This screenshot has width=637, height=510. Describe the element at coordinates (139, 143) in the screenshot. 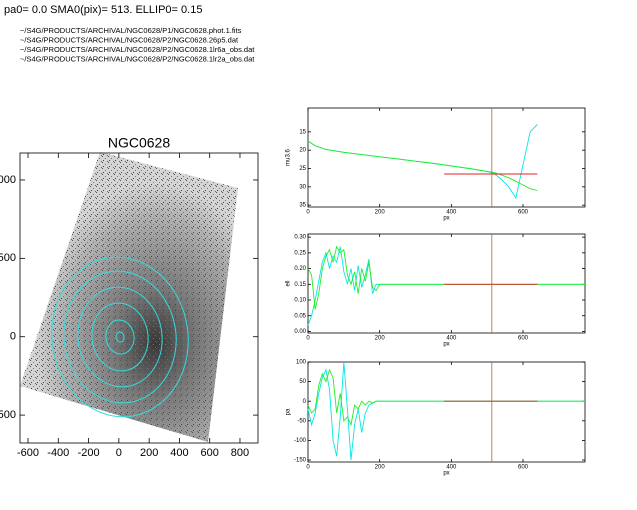

I see `chart-title: NGC0628` at that location.